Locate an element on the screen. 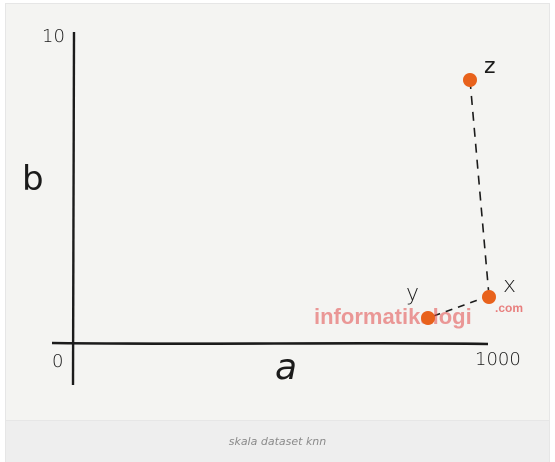  point-x is located at coordinates (489, 297).